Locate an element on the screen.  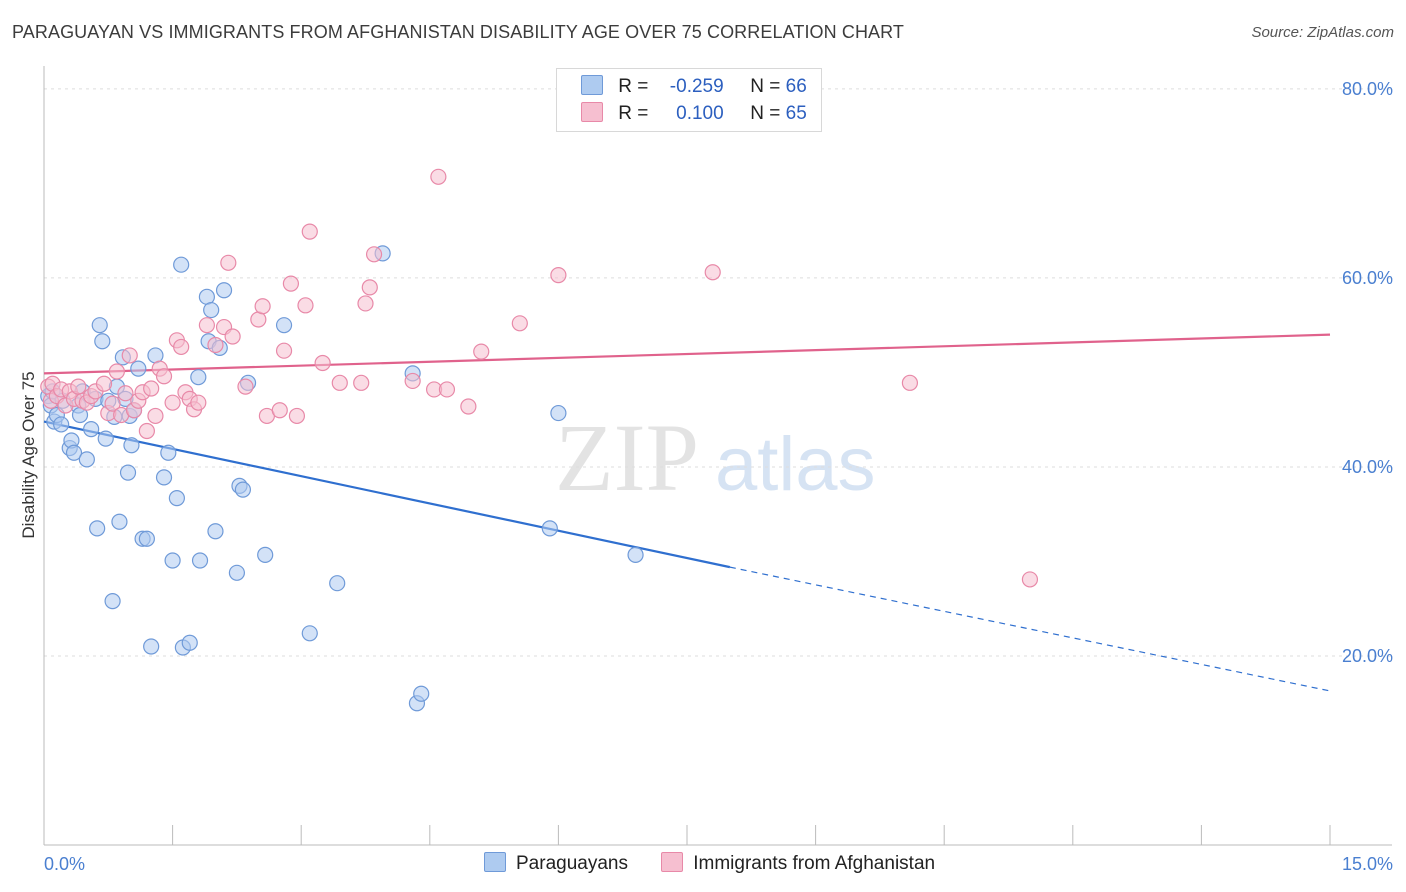
source-credit: Source: ZipAtlas.com is located at coordinates (1322, 32).